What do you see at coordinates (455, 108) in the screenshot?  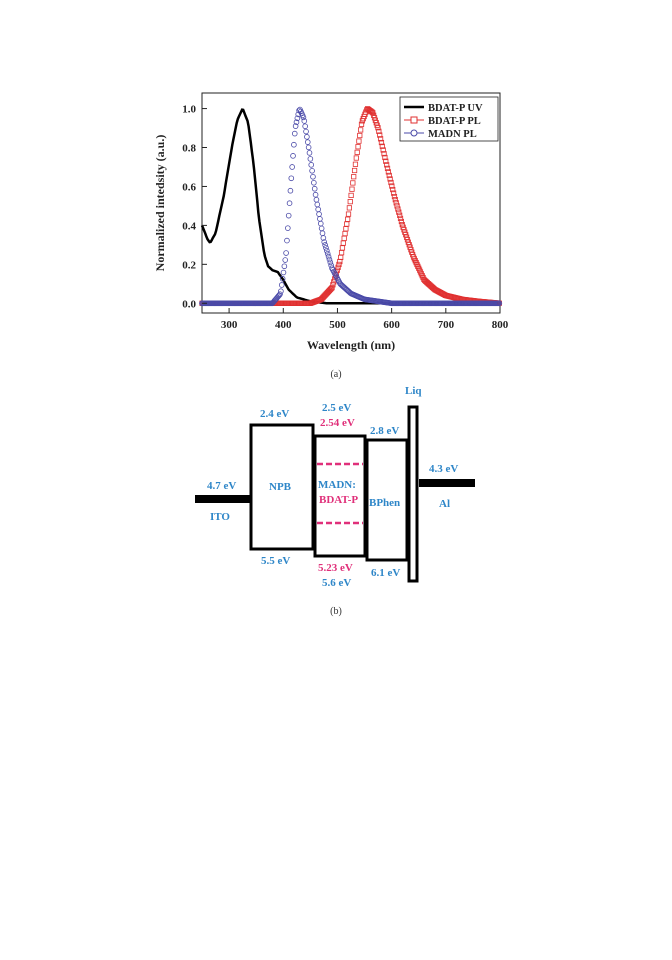 I see `legend-entry: BDAT-P UV` at bounding box center [455, 108].